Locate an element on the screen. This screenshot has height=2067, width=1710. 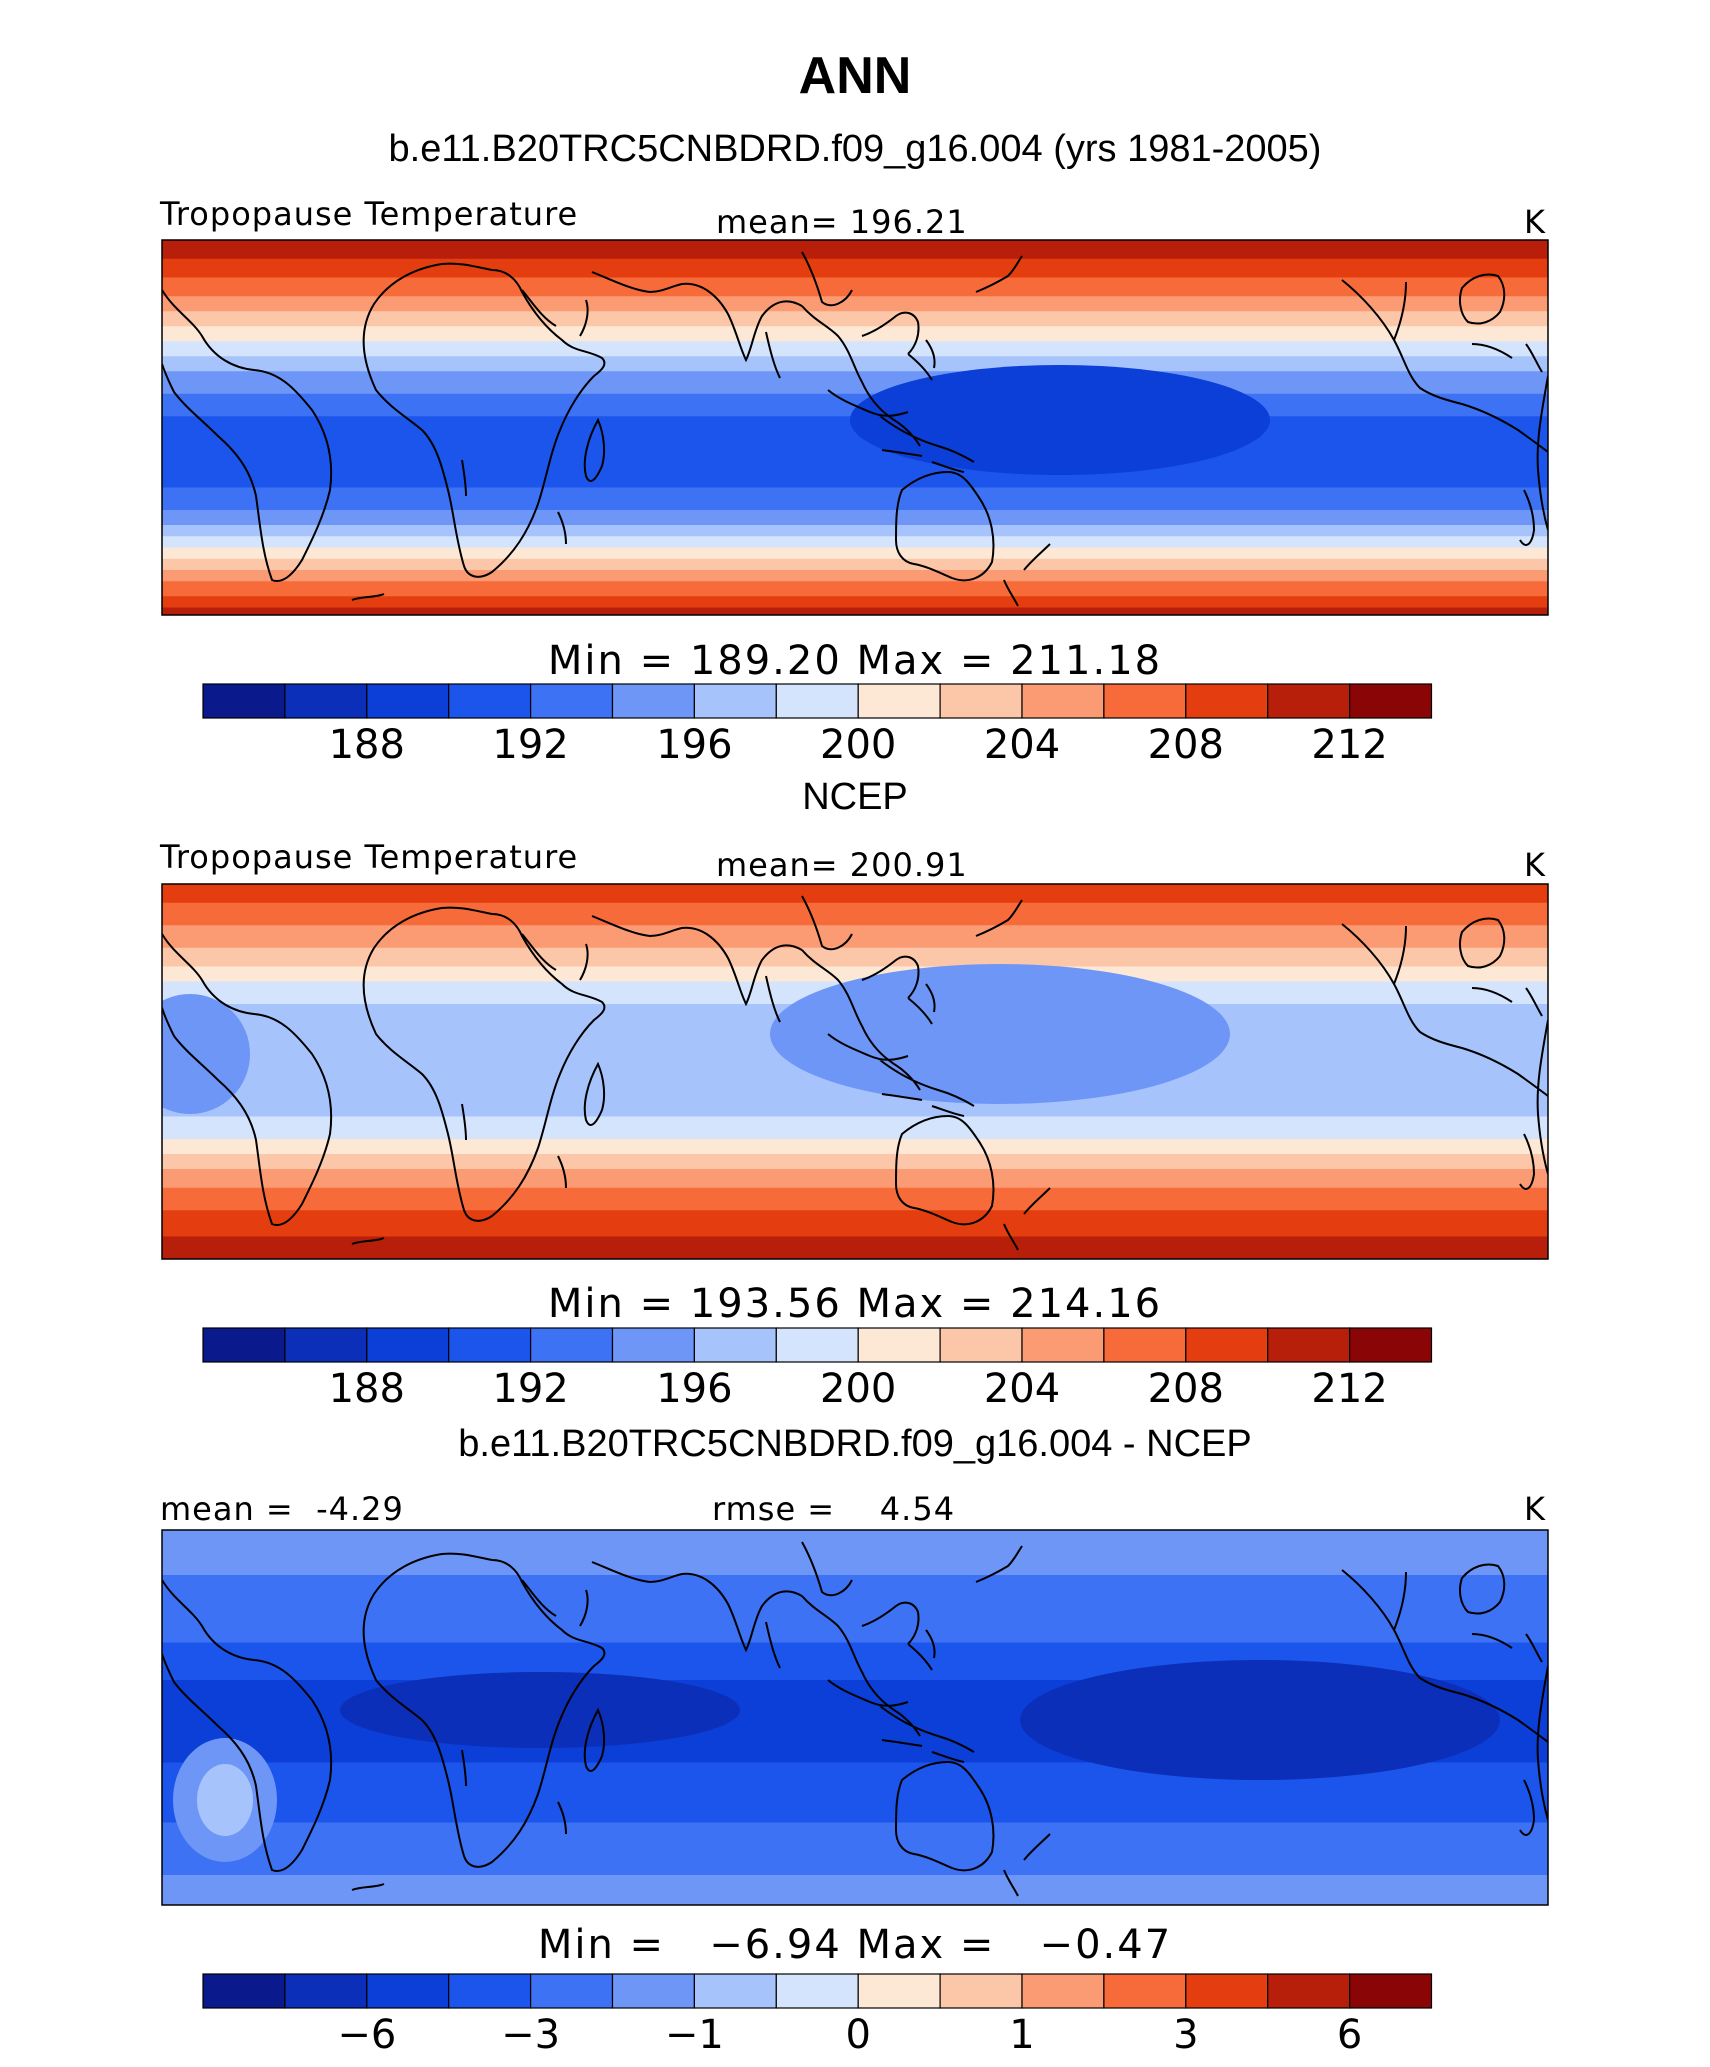
panel-3-minmax: Min = −6.94 Max = −0.47 is located at coordinates (855, 1945).